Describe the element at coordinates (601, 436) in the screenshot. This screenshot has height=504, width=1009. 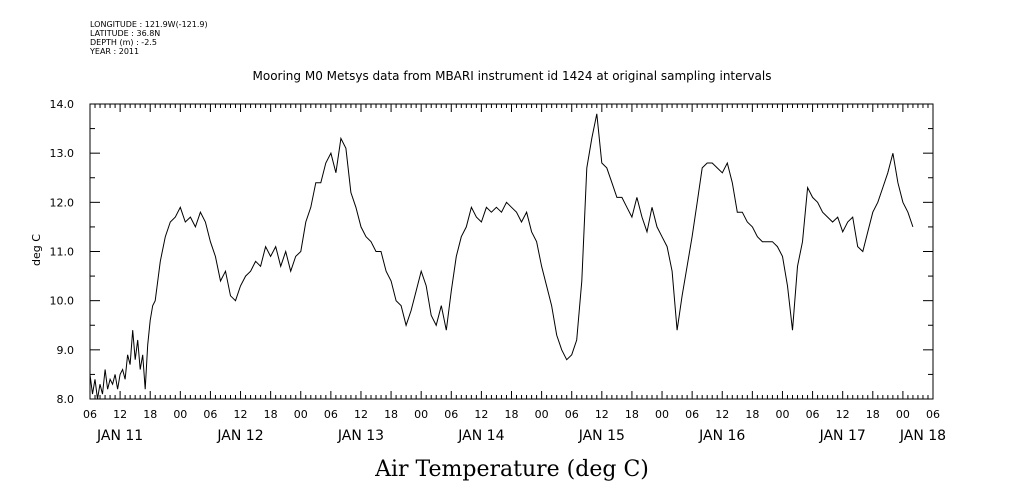
I see `day-label: JAN 15` at that location.